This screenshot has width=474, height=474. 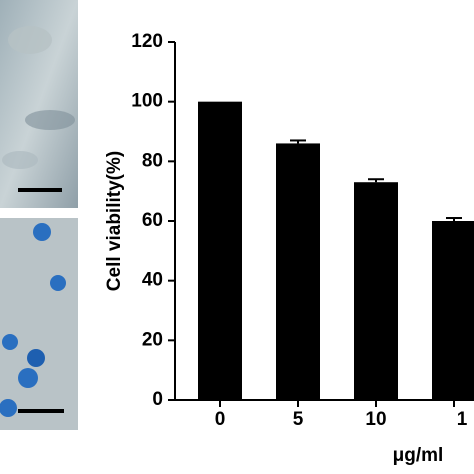 I want to click on y-tick-label: 100, so click(x=147, y=101).